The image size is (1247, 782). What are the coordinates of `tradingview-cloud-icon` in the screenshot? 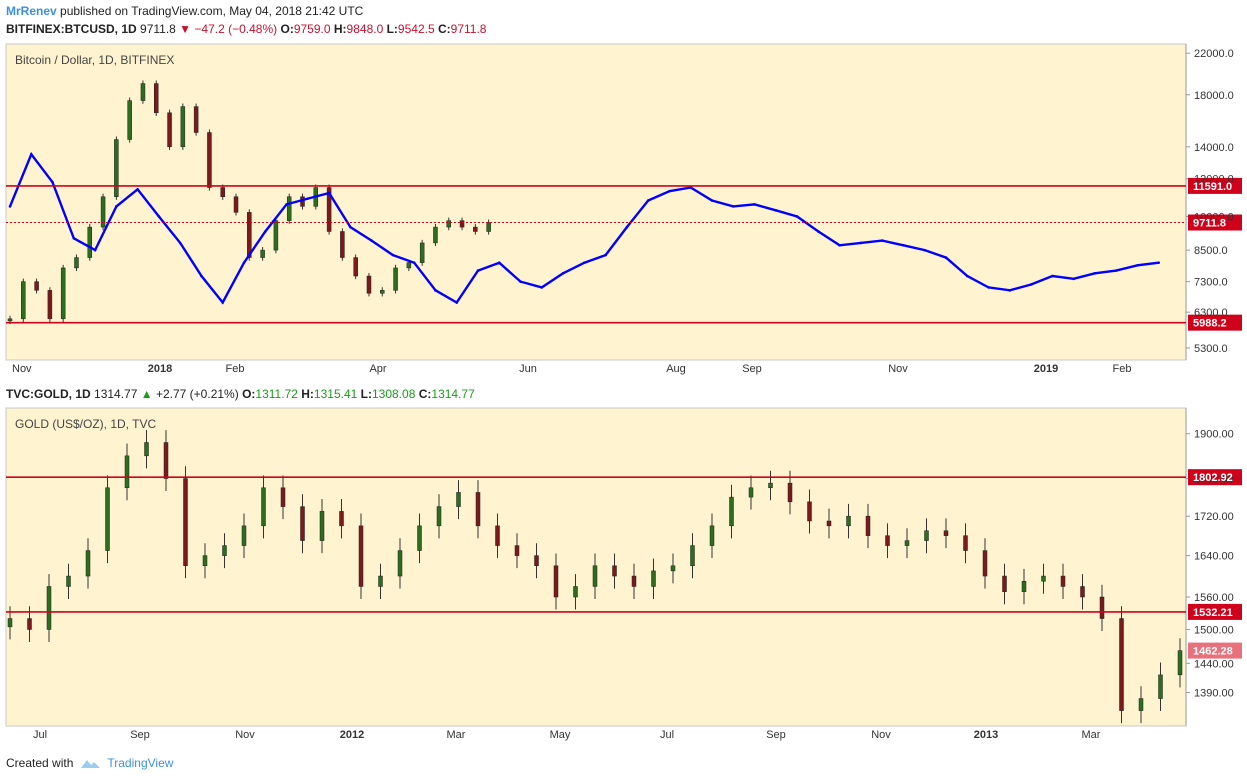 It's located at (91, 764).